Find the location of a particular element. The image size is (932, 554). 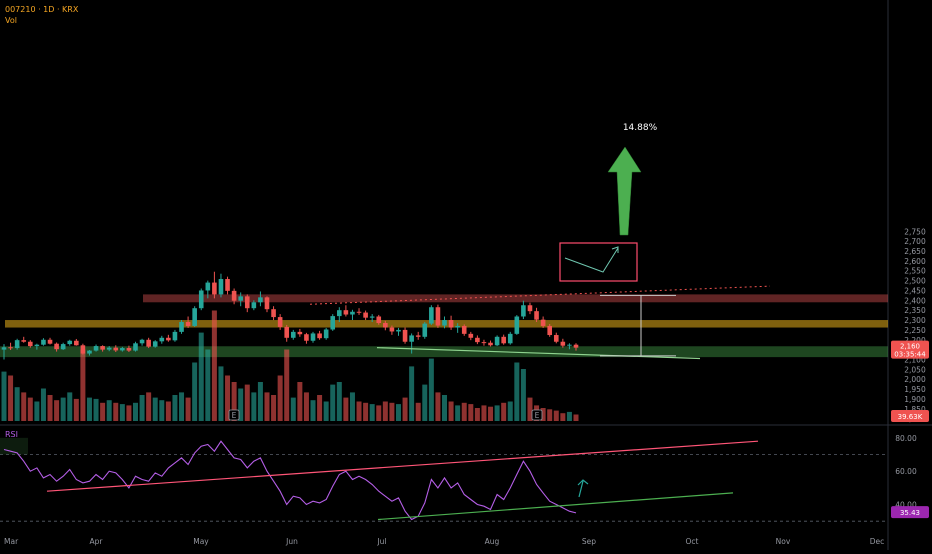

time-tick-label: Apr is located at coordinates (97, 541).